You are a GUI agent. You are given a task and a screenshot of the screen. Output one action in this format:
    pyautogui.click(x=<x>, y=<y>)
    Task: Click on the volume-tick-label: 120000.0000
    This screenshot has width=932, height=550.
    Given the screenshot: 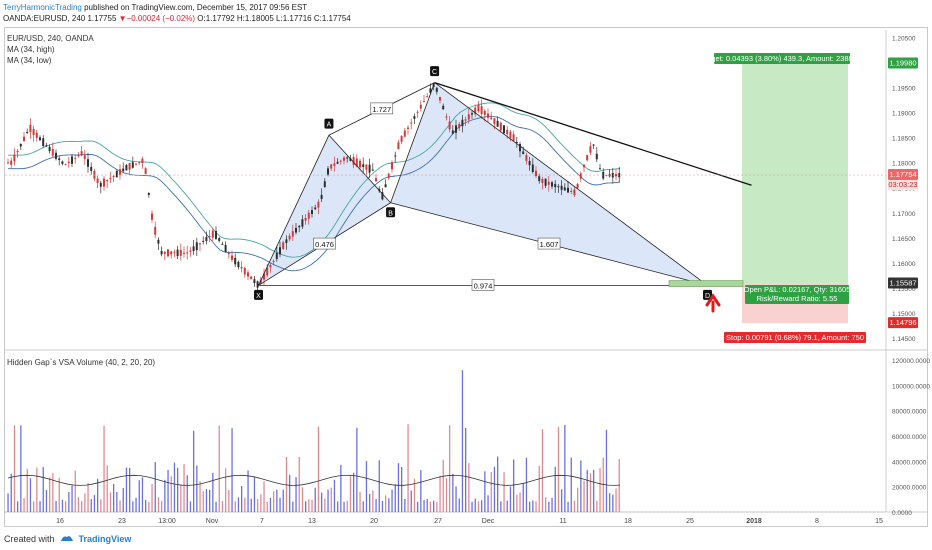 What is the action you would take?
    pyautogui.click(x=911, y=361)
    